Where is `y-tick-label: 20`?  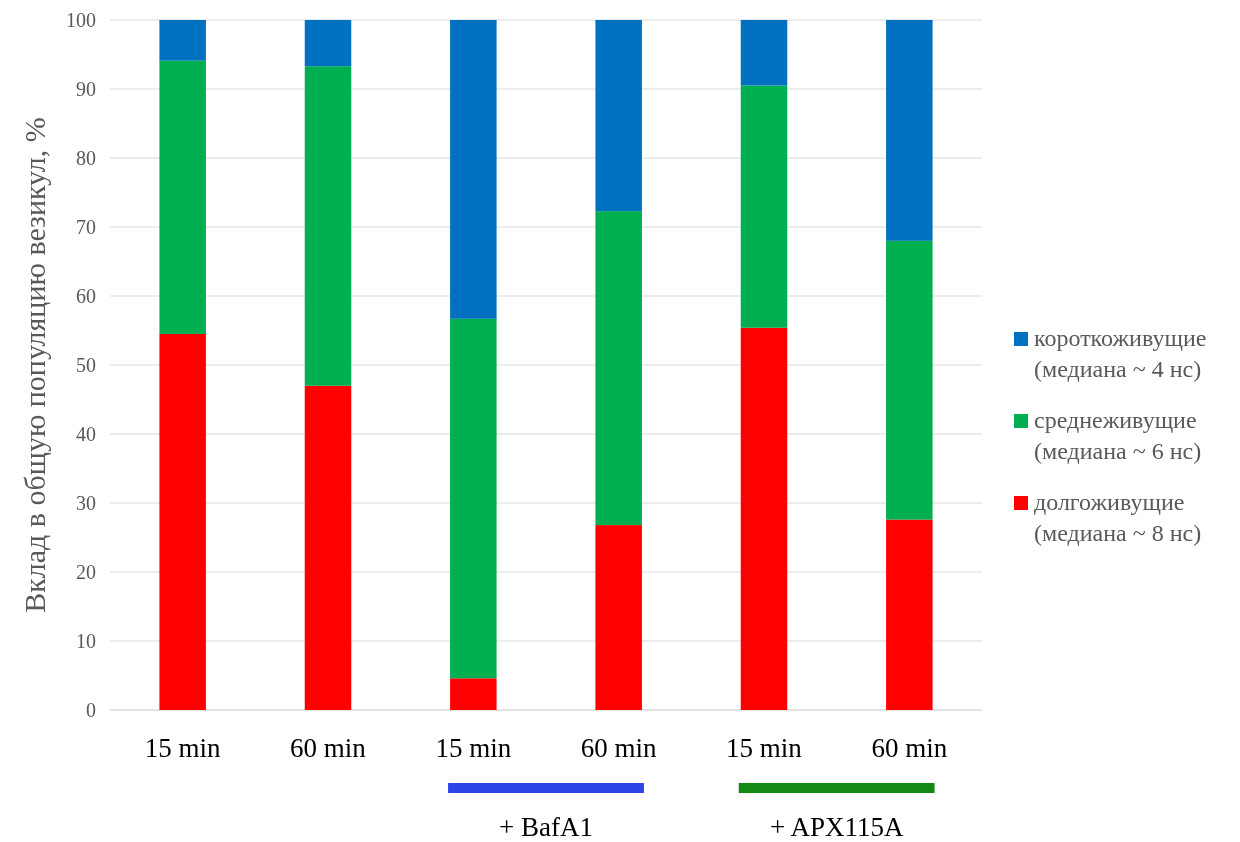 y-tick-label: 20 is located at coordinates (86, 572).